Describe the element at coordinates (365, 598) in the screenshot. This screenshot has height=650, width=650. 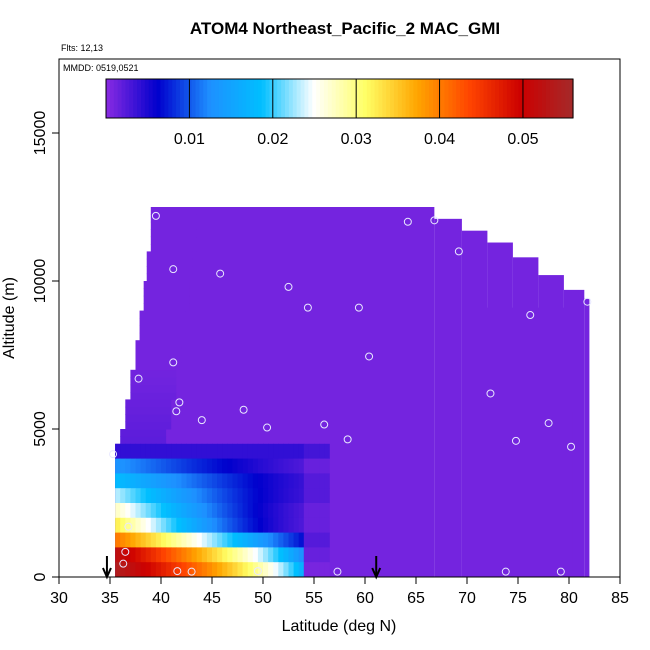
I see `x-tick-label: 60` at that location.